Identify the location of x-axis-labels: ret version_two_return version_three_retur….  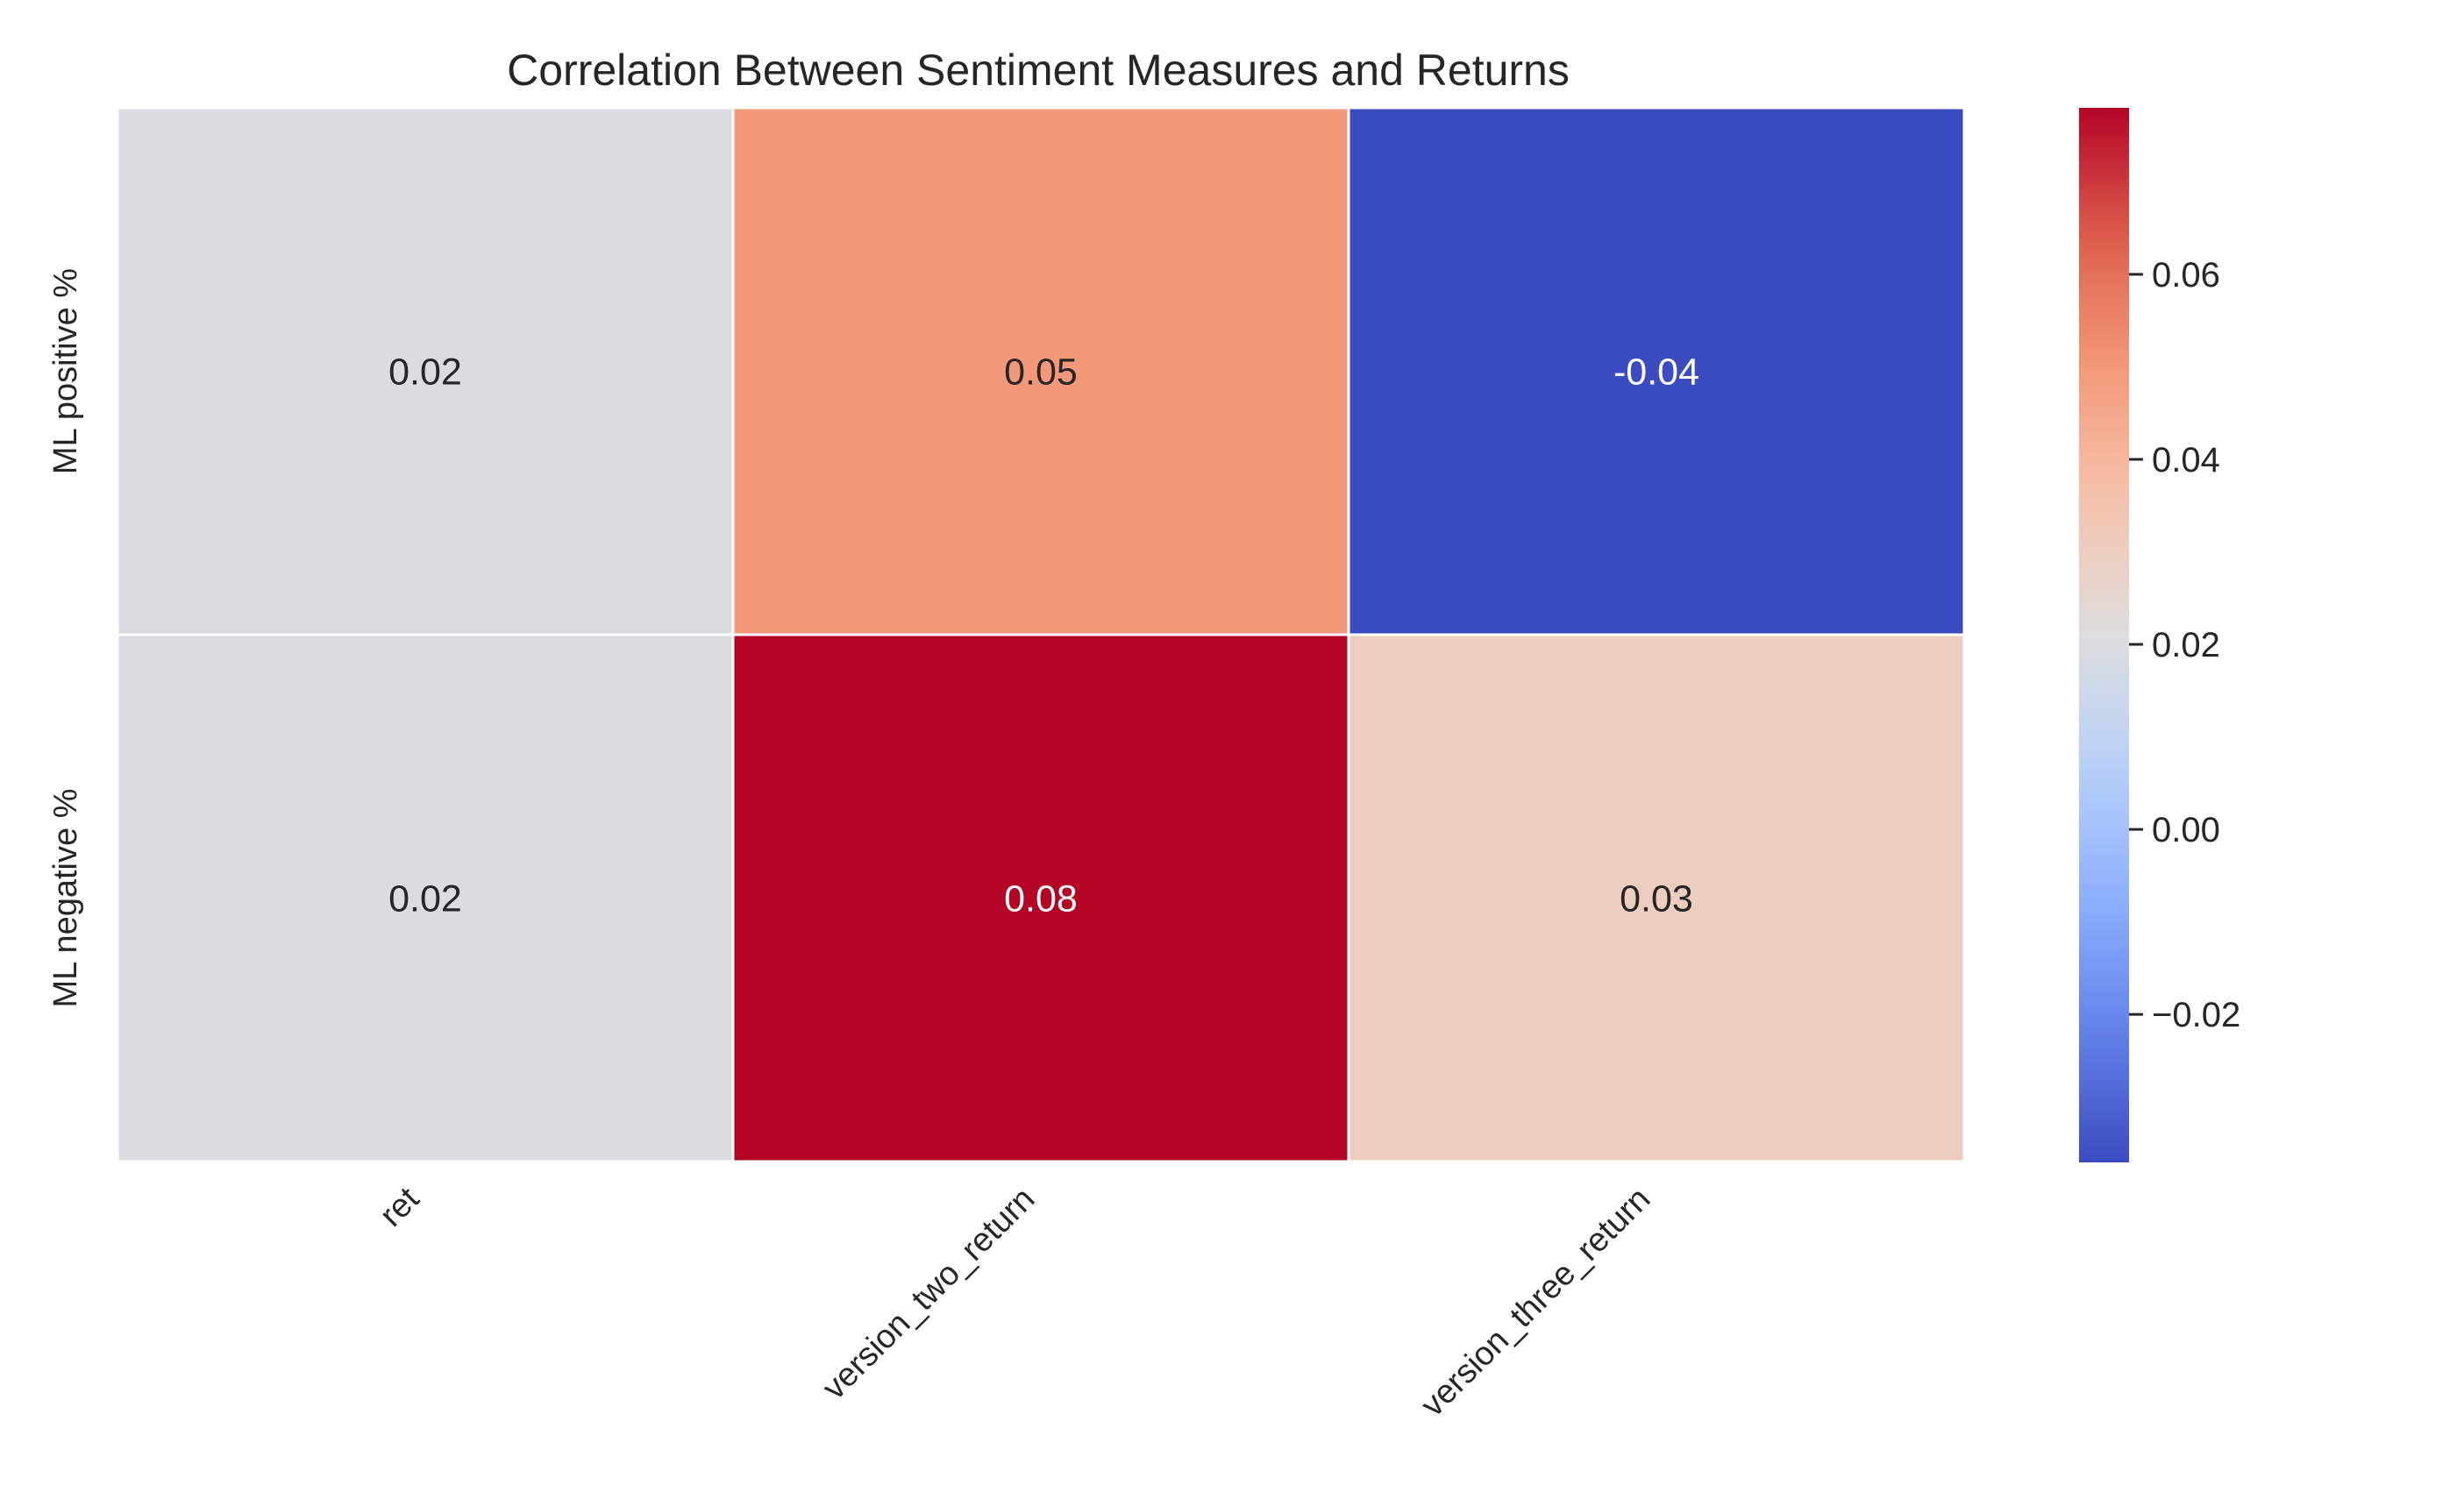
(1015, 1302).